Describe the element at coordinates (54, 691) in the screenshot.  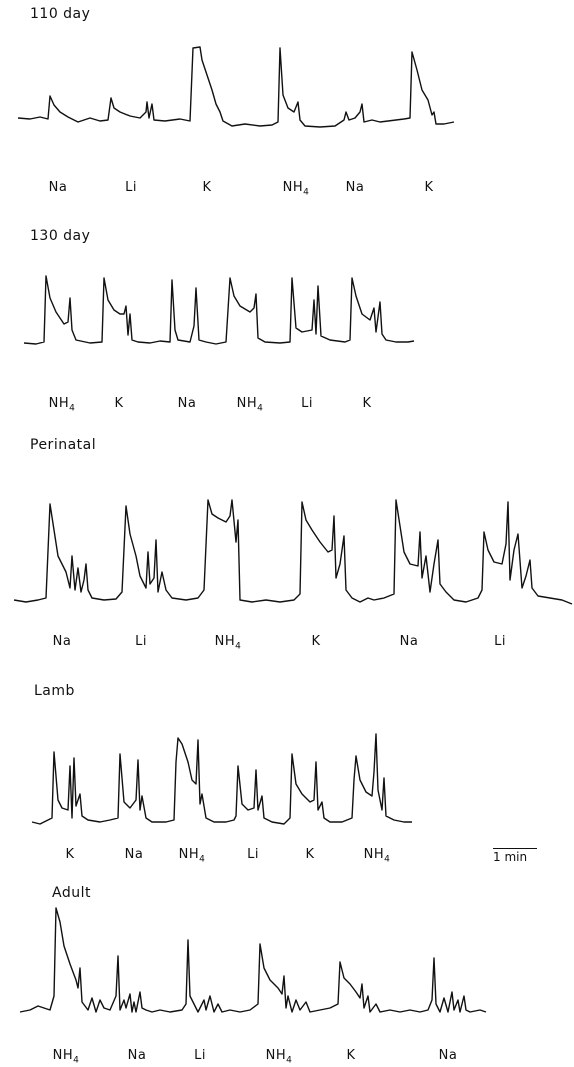
I see `panel-title-lamb: Lamb` at that location.